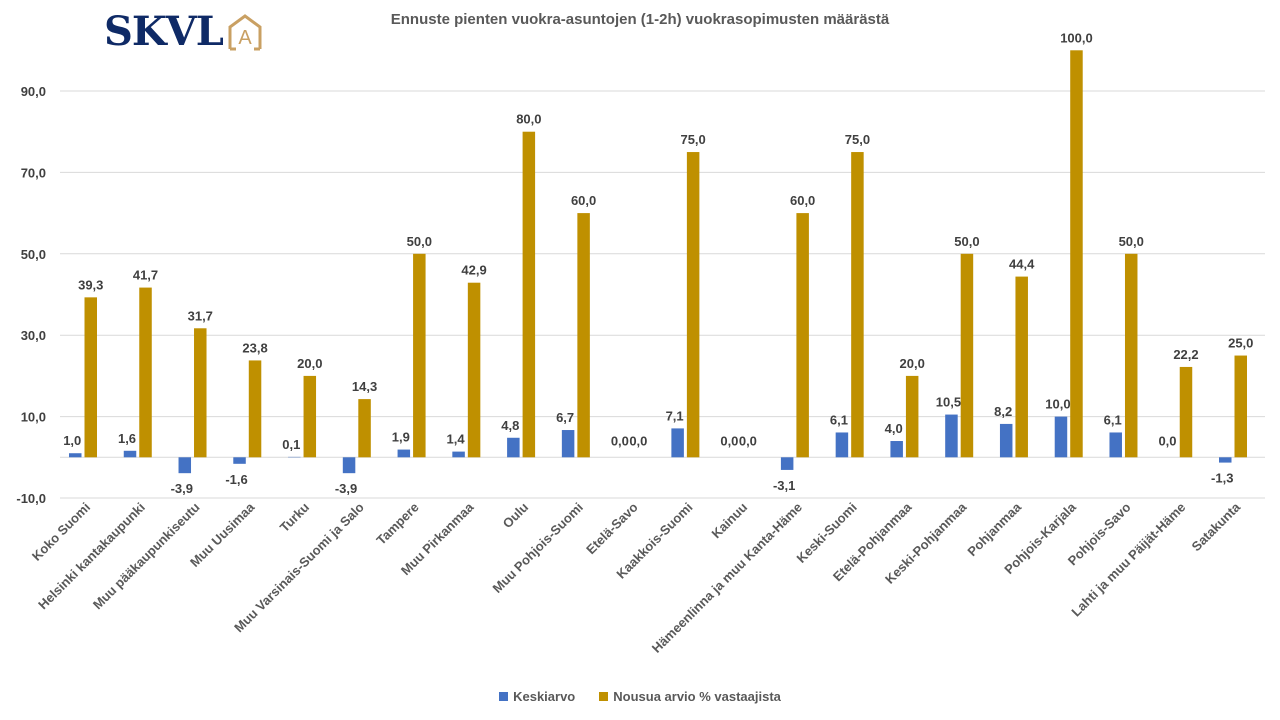 Image resolution: width=1280 pixels, height=720 pixels. I want to click on x-tick-label: Tampere, so click(397, 524).